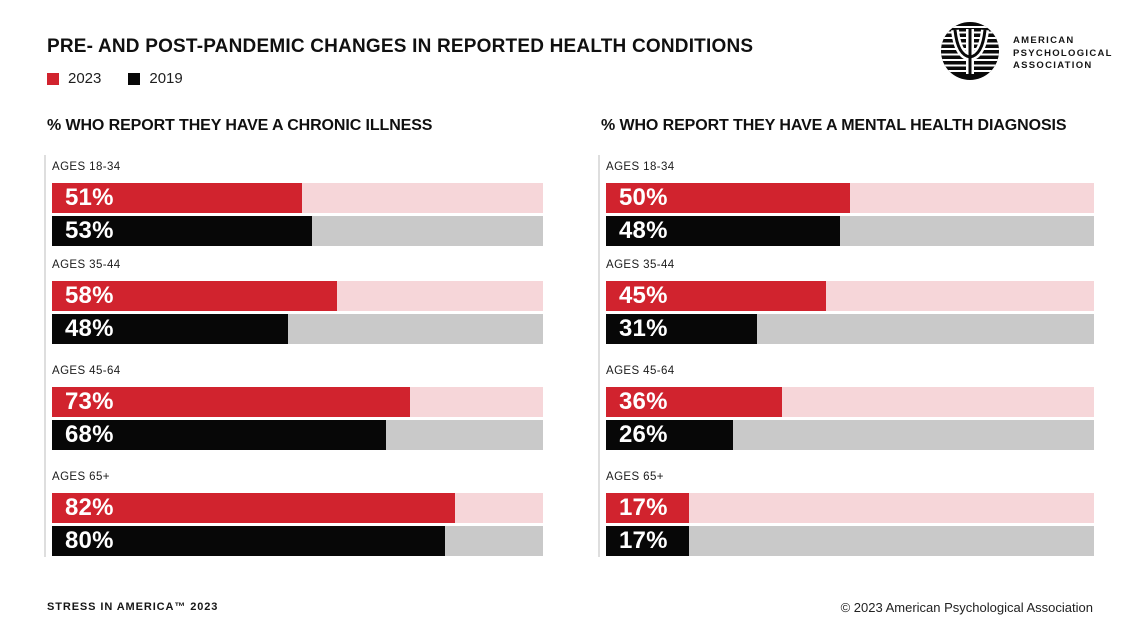 This screenshot has height=641, width=1140. Describe the element at coordinates (850, 402) in the screenshot. I see `bar-track: 36%` at that location.